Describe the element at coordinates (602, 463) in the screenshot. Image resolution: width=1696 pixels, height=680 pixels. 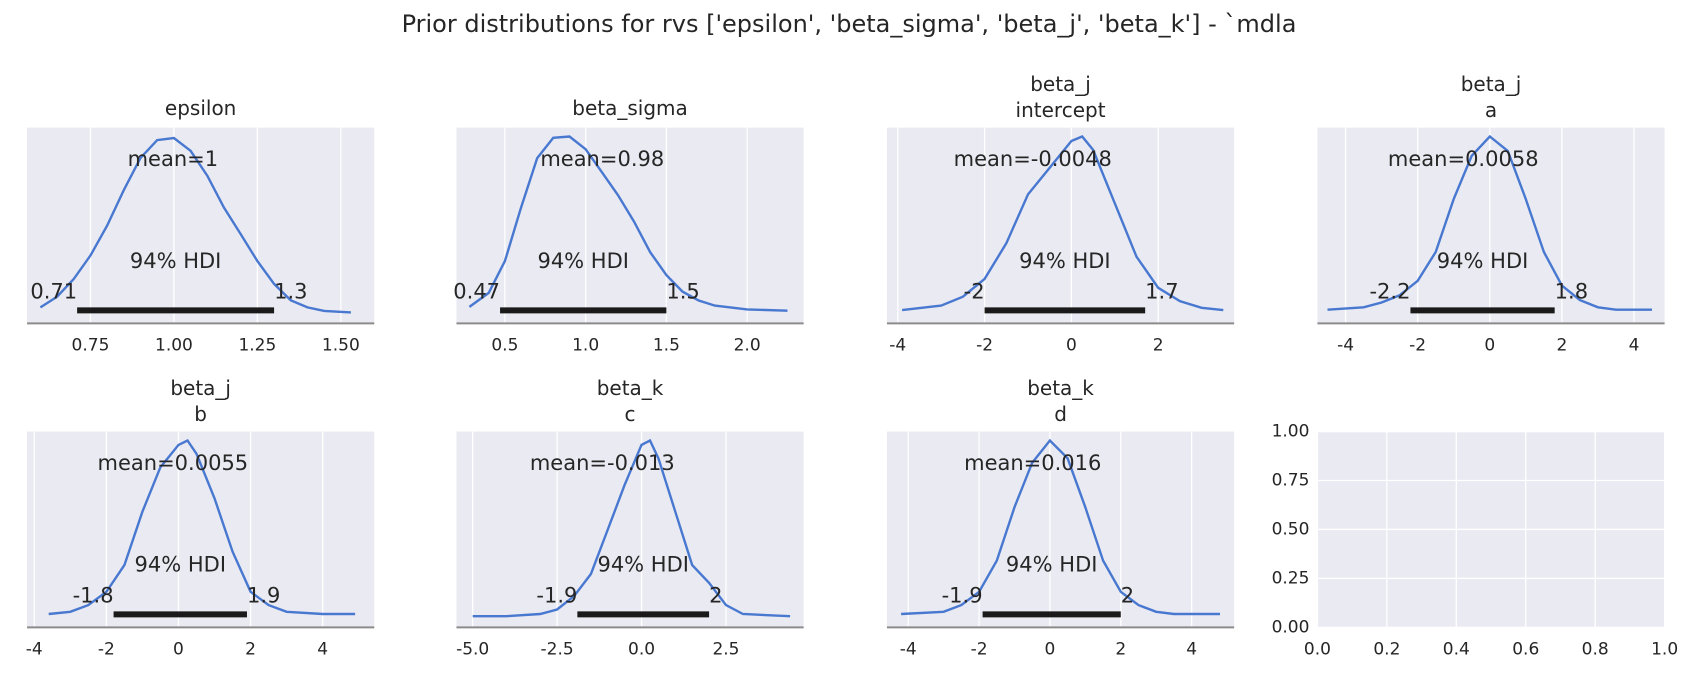
I see `mean-label: mean=-0.013` at that location.